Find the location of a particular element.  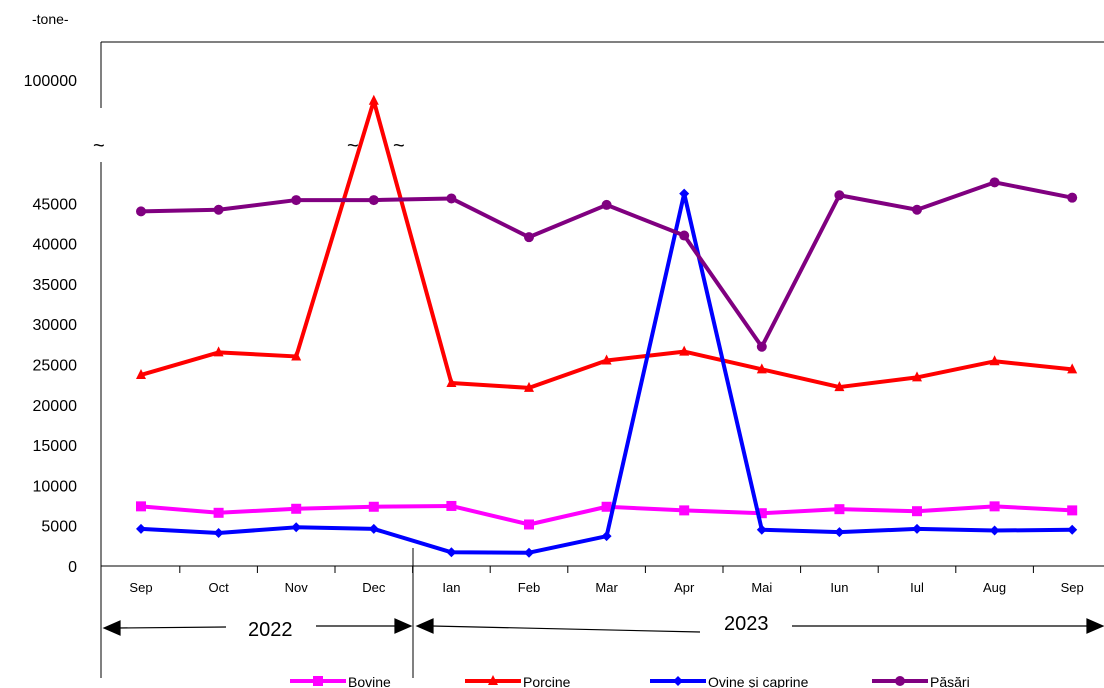

legend-label: Păsări is located at coordinates (950, 681).